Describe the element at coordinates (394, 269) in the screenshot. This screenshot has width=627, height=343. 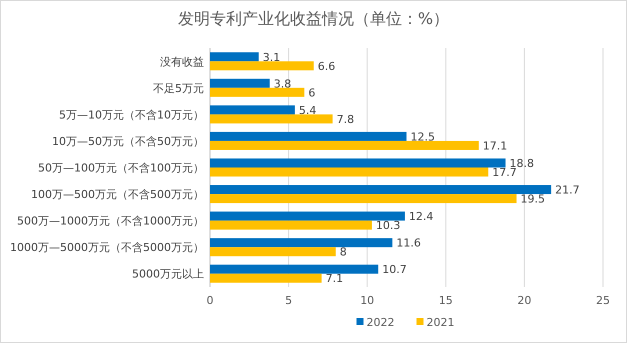
I see `data-label: 10.7` at that location.